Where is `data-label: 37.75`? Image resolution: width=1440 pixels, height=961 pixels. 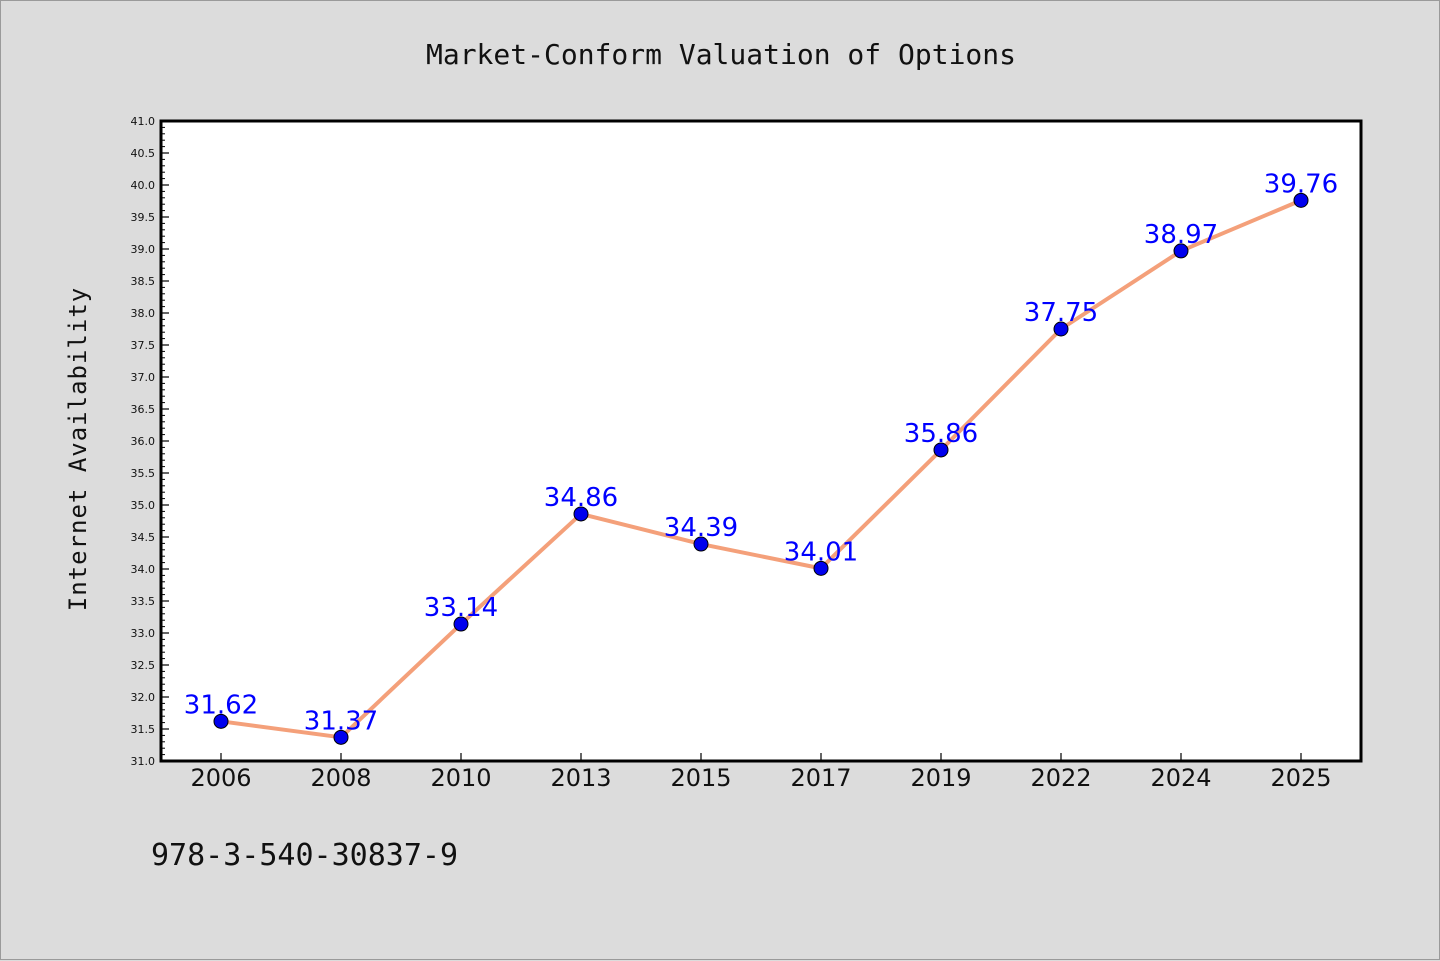 data-label: 37.75 is located at coordinates (1061, 313).